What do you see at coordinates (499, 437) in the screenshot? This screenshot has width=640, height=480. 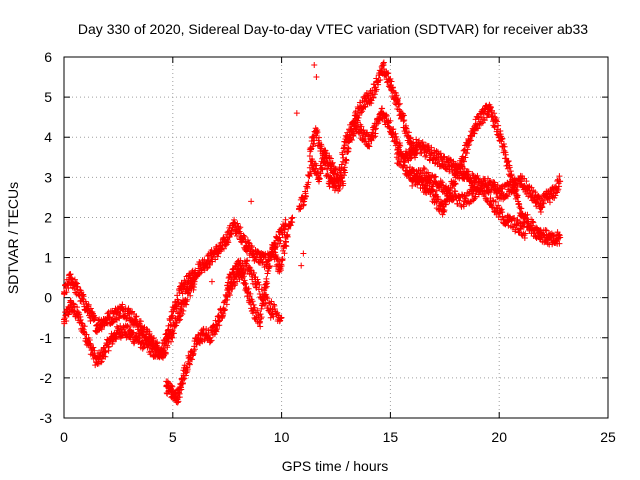 I see `x-tick-label: 20` at bounding box center [499, 437].